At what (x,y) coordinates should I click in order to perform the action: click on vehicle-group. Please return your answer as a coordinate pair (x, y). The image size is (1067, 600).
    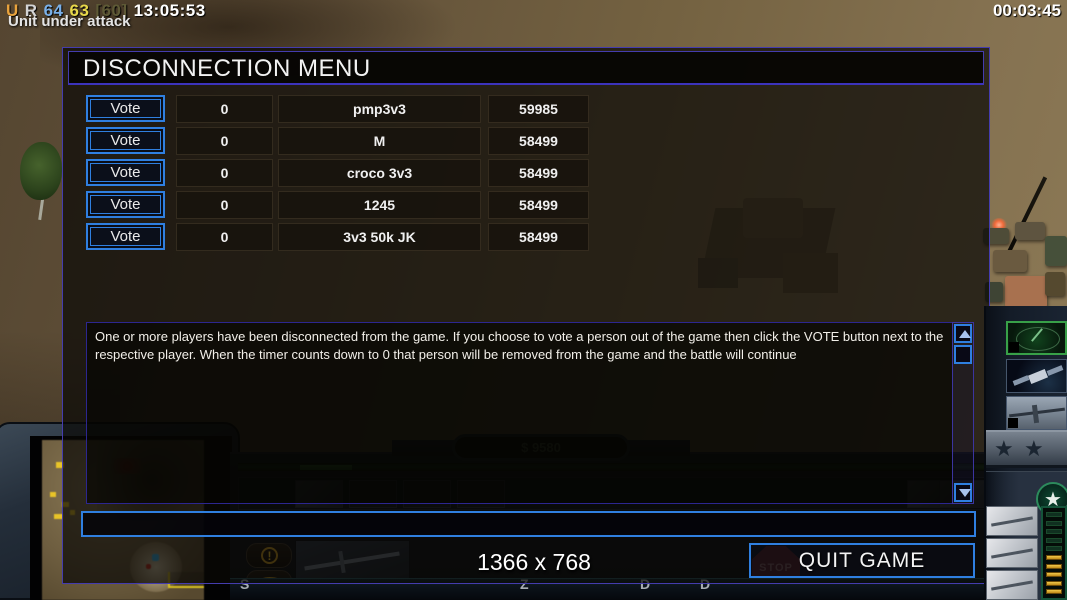
    Looking at the image, I should click on (1006, 242).